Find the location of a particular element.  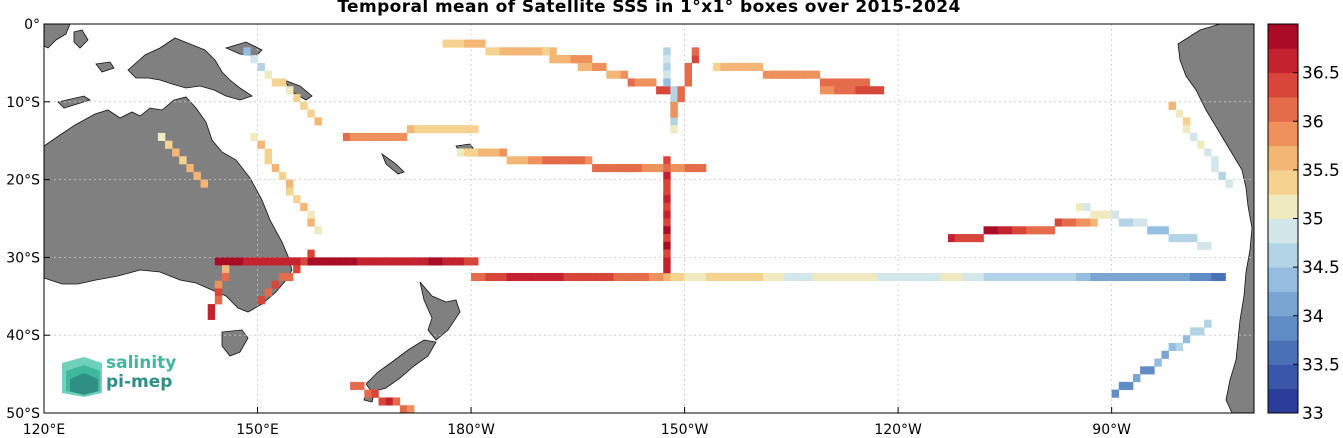

new-zealand-north-island is located at coordinates (440, 311).